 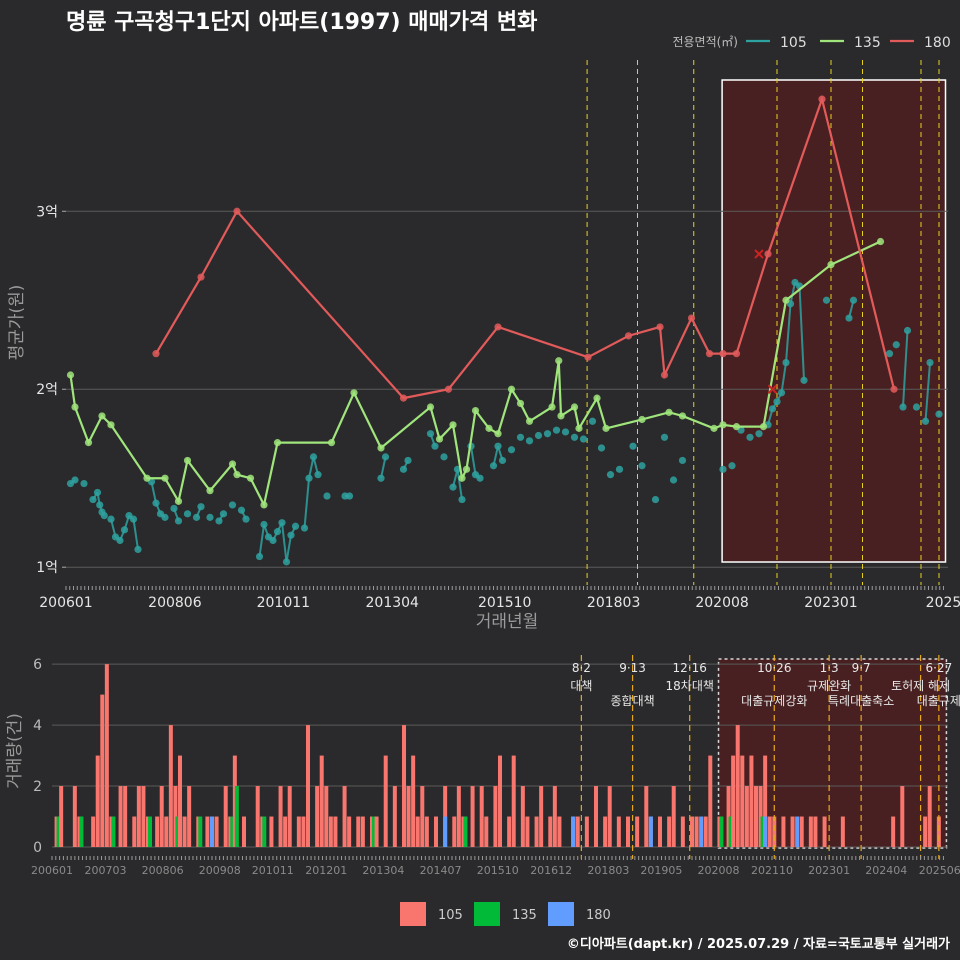 I want to click on volume-x-tick-label: 202404, so click(x=886, y=870).